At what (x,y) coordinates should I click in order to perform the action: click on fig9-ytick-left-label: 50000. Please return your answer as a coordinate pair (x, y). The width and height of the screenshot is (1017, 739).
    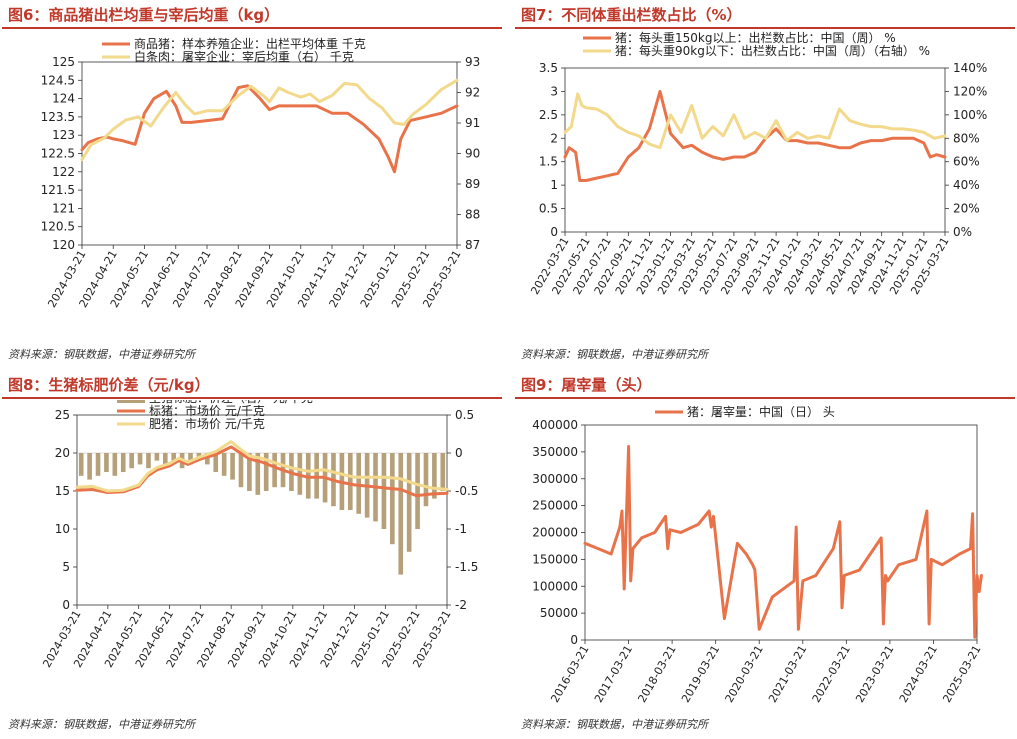
    Looking at the image, I should click on (559, 613).